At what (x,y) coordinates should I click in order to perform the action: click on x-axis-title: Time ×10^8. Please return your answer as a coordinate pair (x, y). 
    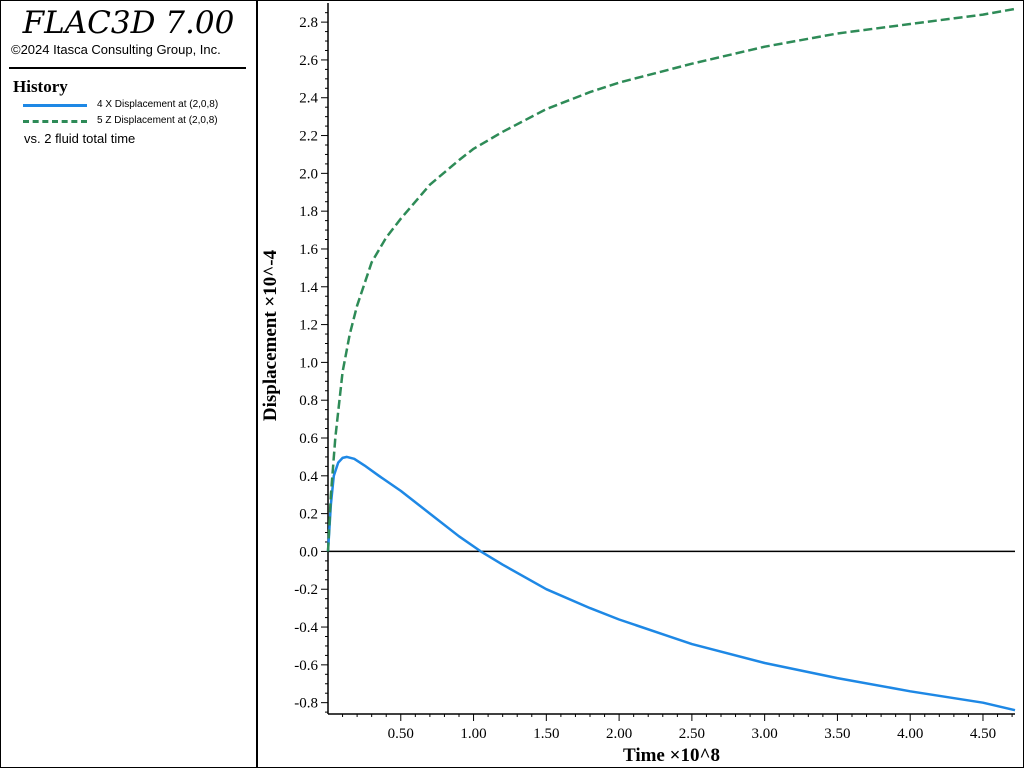
    Looking at the image, I should click on (671, 755).